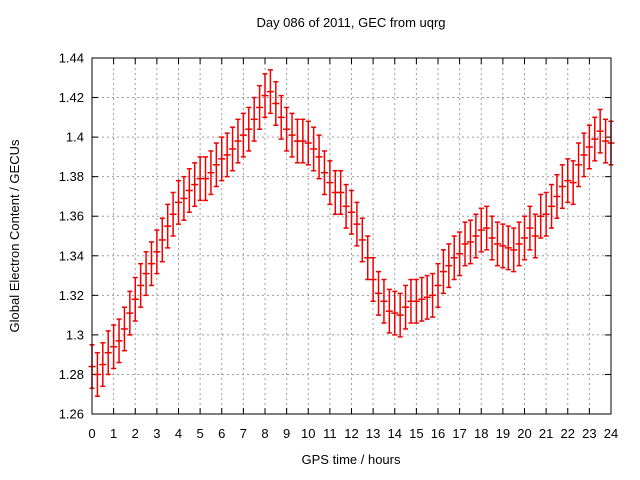  I want to click on x-tick-label: 19, so click(503, 433).